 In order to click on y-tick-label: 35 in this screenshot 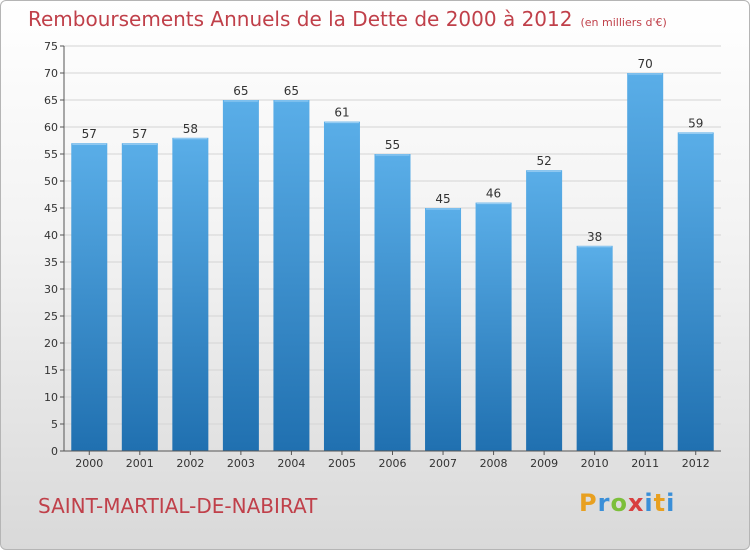, I will do `click(51, 262)`.